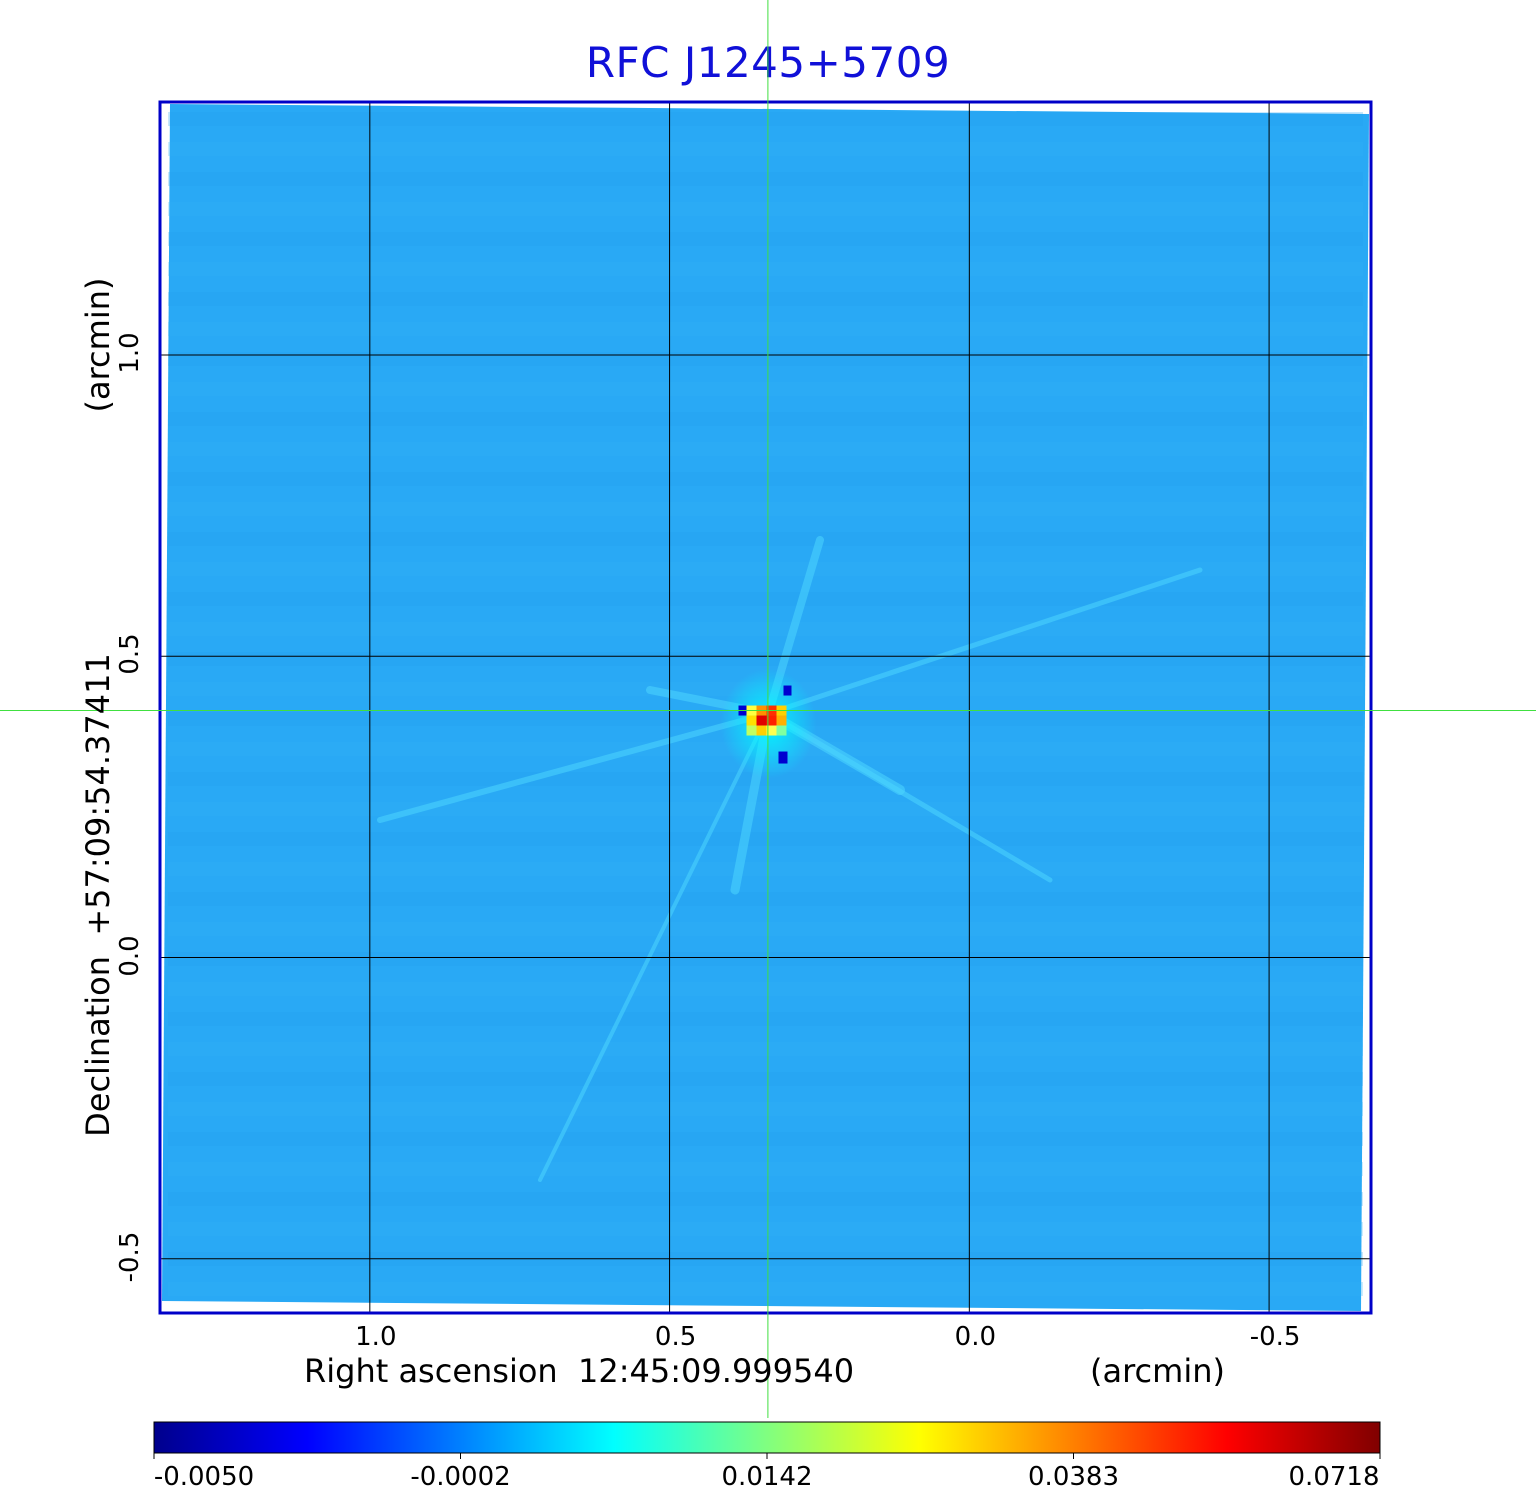 The height and width of the screenshot is (1511, 1536). Describe the element at coordinates (1334, 1477) in the screenshot. I see `colorbar-tick-label: 0.0718` at that location.